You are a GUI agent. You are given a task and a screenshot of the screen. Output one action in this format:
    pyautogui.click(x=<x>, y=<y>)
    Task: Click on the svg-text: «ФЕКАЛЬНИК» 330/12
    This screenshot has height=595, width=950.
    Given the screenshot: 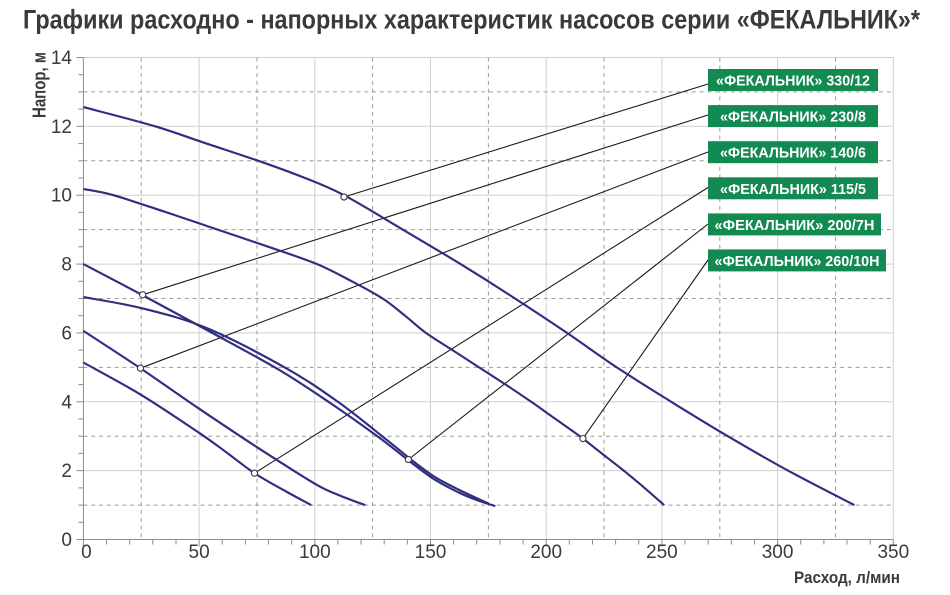 What is the action you would take?
    pyautogui.click(x=793, y=81)
    